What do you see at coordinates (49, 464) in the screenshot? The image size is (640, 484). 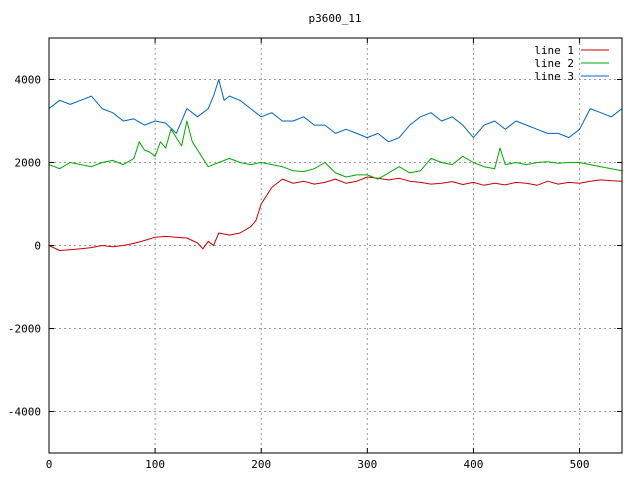 I see `x-tick-label: 0` at bounding box center [49, 464].